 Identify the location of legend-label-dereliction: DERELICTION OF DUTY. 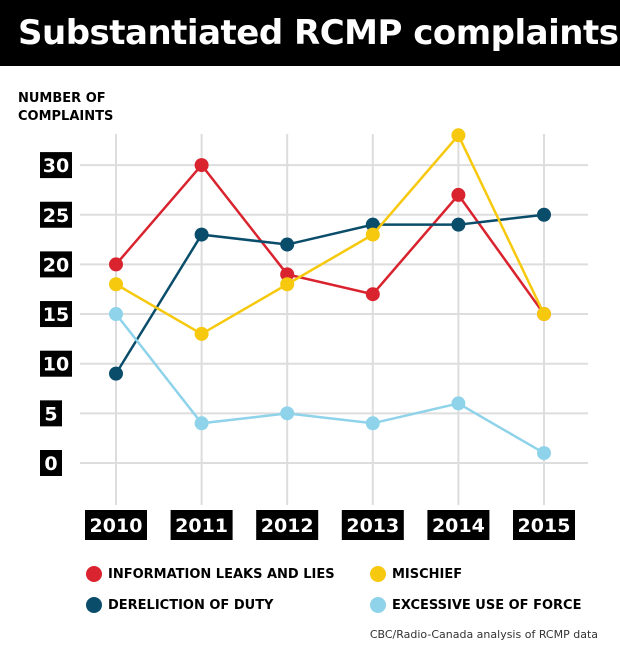
(191, 605).